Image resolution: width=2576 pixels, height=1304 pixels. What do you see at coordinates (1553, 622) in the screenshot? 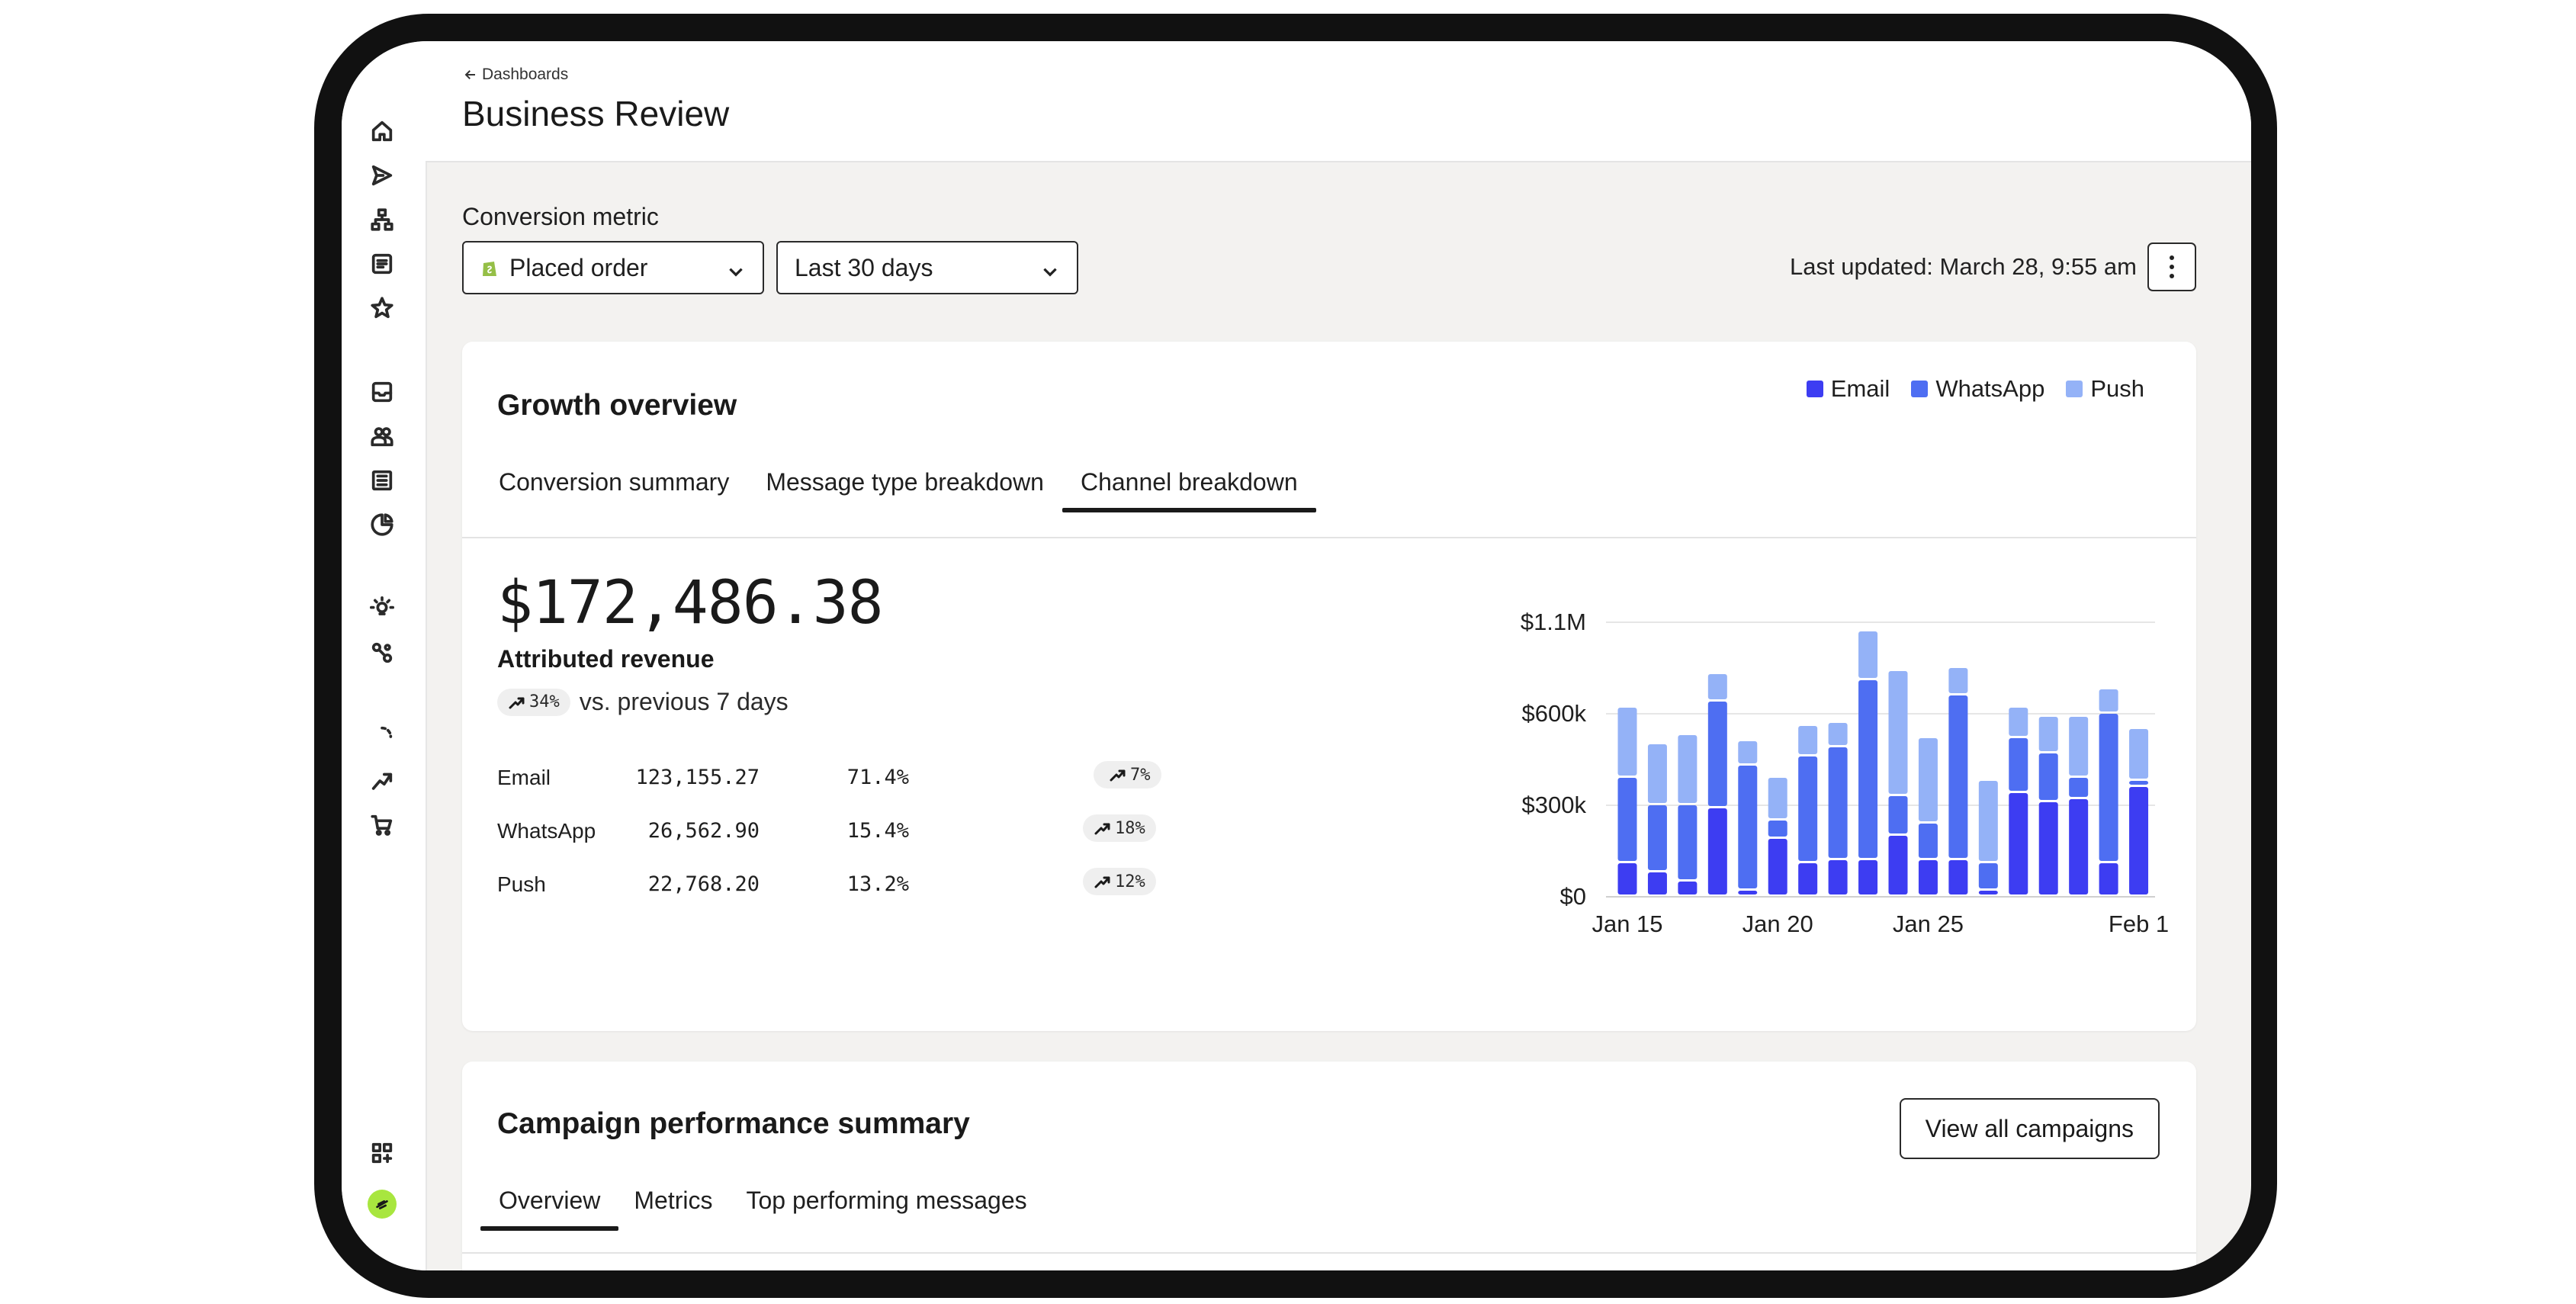
I see `y-tick-label: $1.1M` at bounding box center [1553, 622].